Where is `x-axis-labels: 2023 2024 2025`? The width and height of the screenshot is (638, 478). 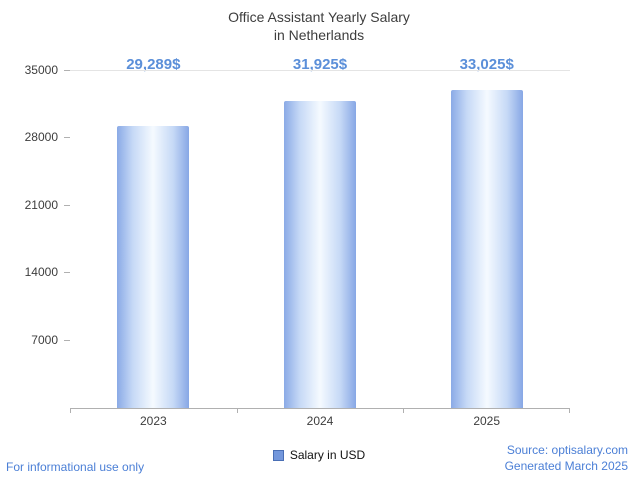 x-axis-labels: 2023 2024 2025 is located at coordinates (320, 421).